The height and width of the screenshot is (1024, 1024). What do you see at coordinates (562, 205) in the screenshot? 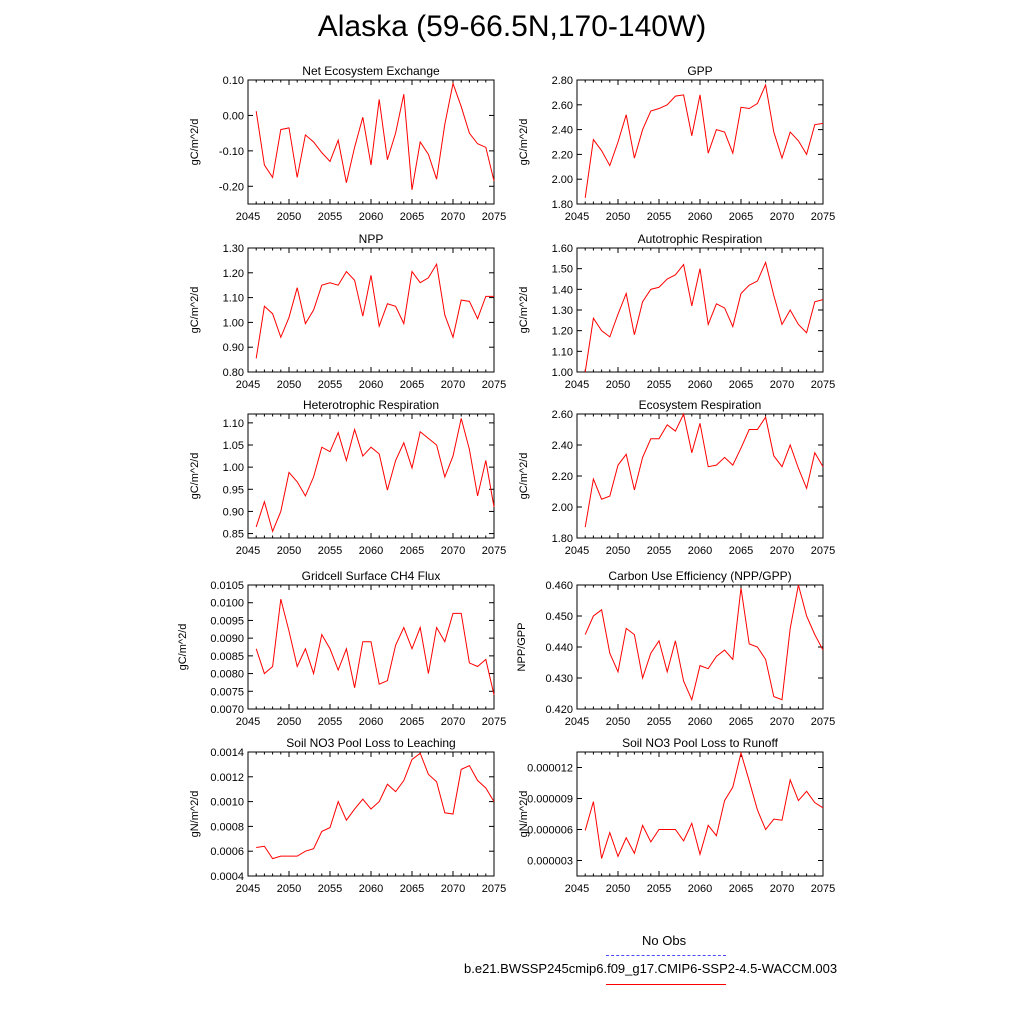
I see `y-tick-label: 1.80` at bounding box center [562, 205].